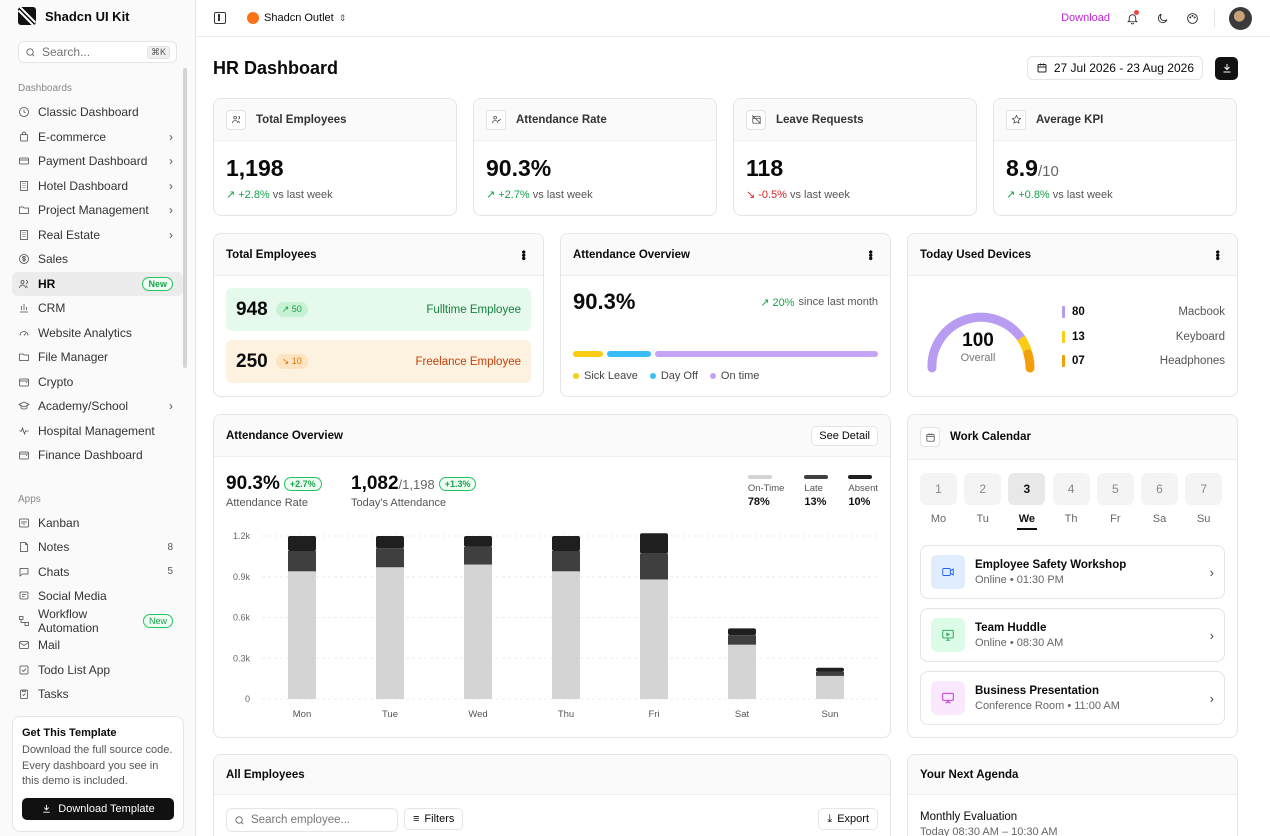  I want to click on sidebar-item-academy-school: Academy/School ›, so click(97, 406).